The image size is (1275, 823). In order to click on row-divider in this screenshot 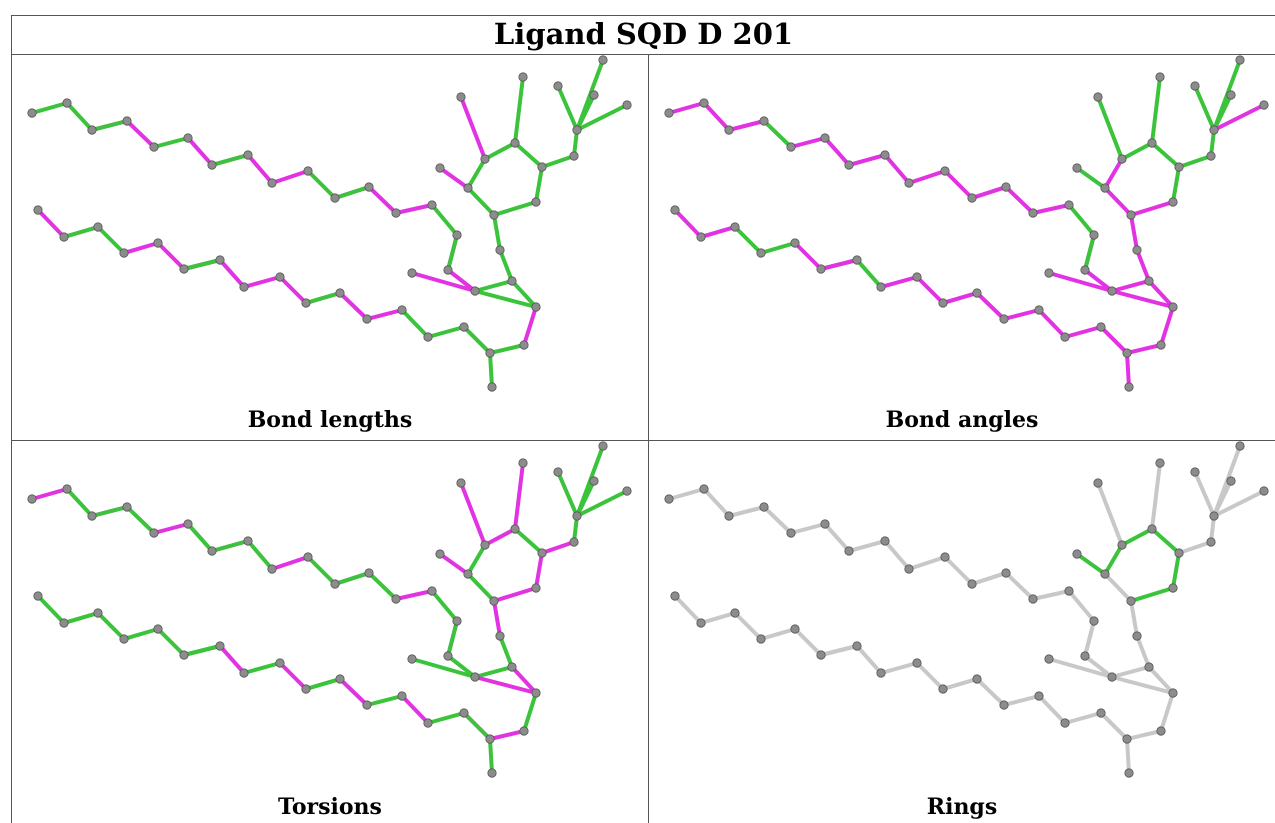, I will do `click(643, 440)`.